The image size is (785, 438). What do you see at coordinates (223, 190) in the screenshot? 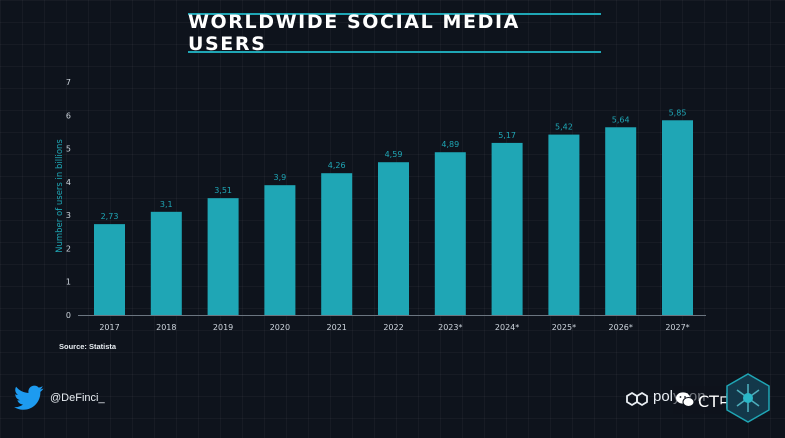
I see `bar-value-label: 3,51` at bounding box center [223, 190].